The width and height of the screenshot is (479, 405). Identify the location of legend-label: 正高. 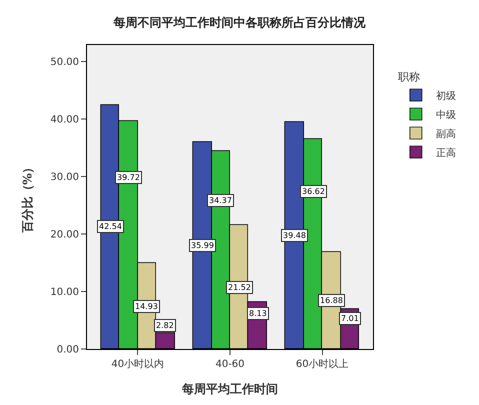
(446, 152).